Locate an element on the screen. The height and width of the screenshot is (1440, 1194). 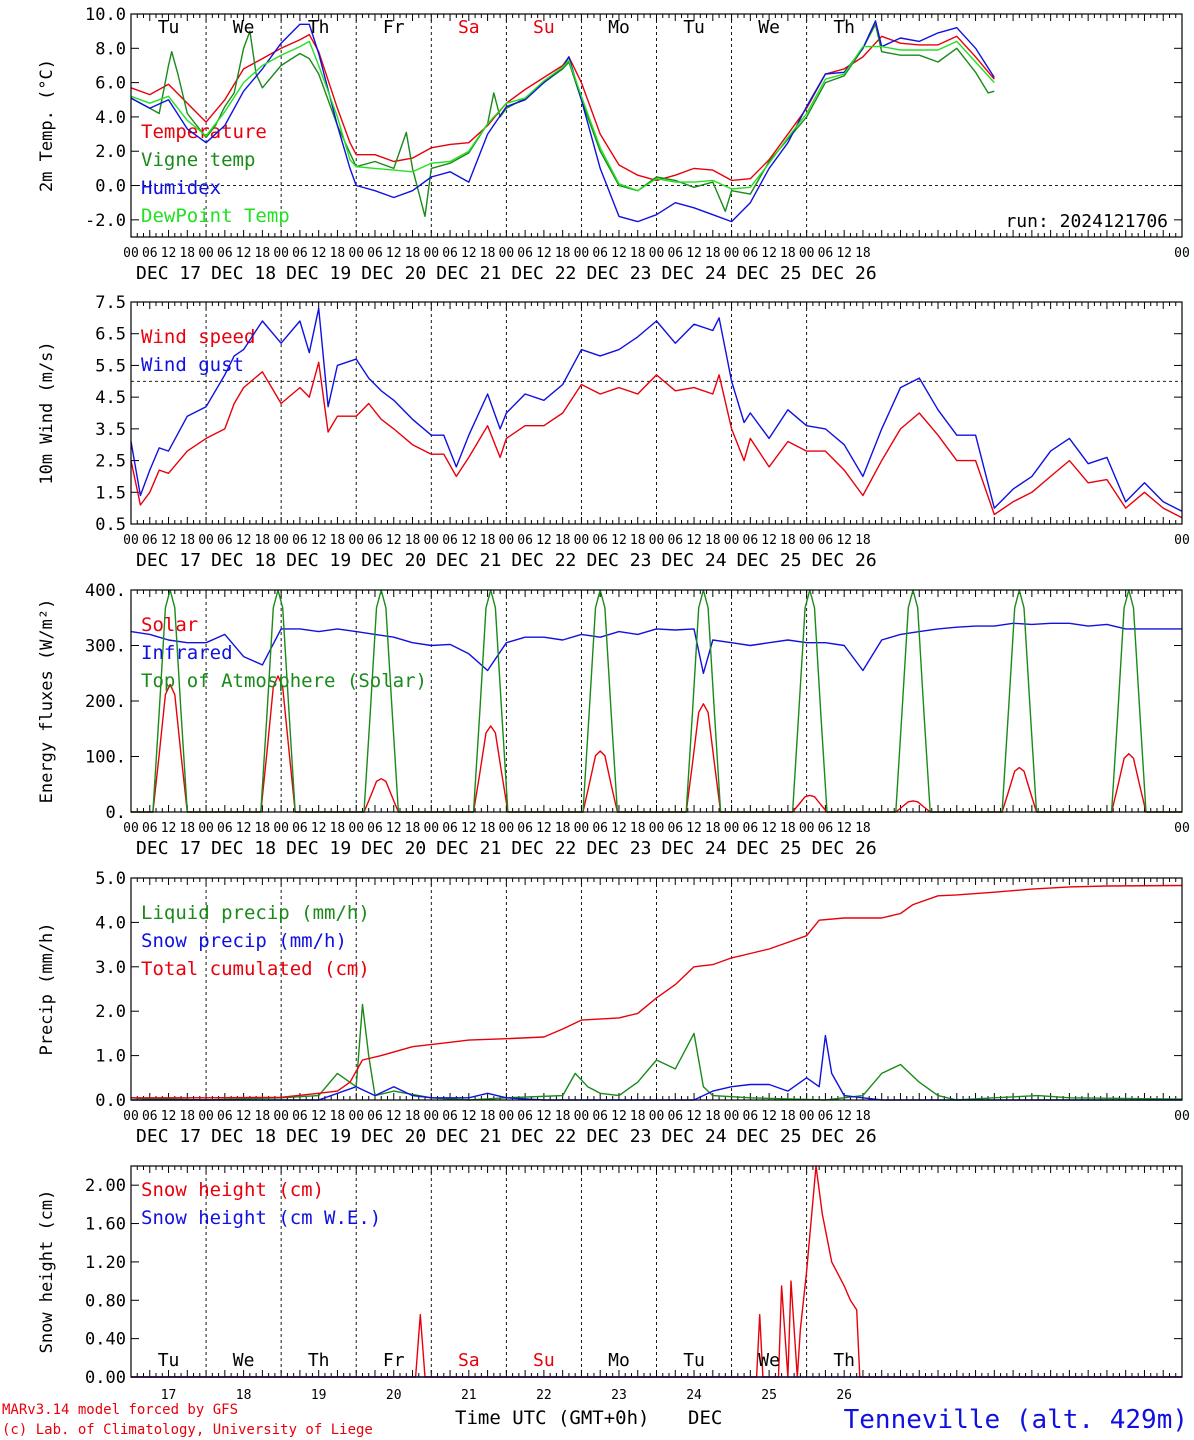
y-tick-label: 0.40 is located at coordinates (105, 1340).